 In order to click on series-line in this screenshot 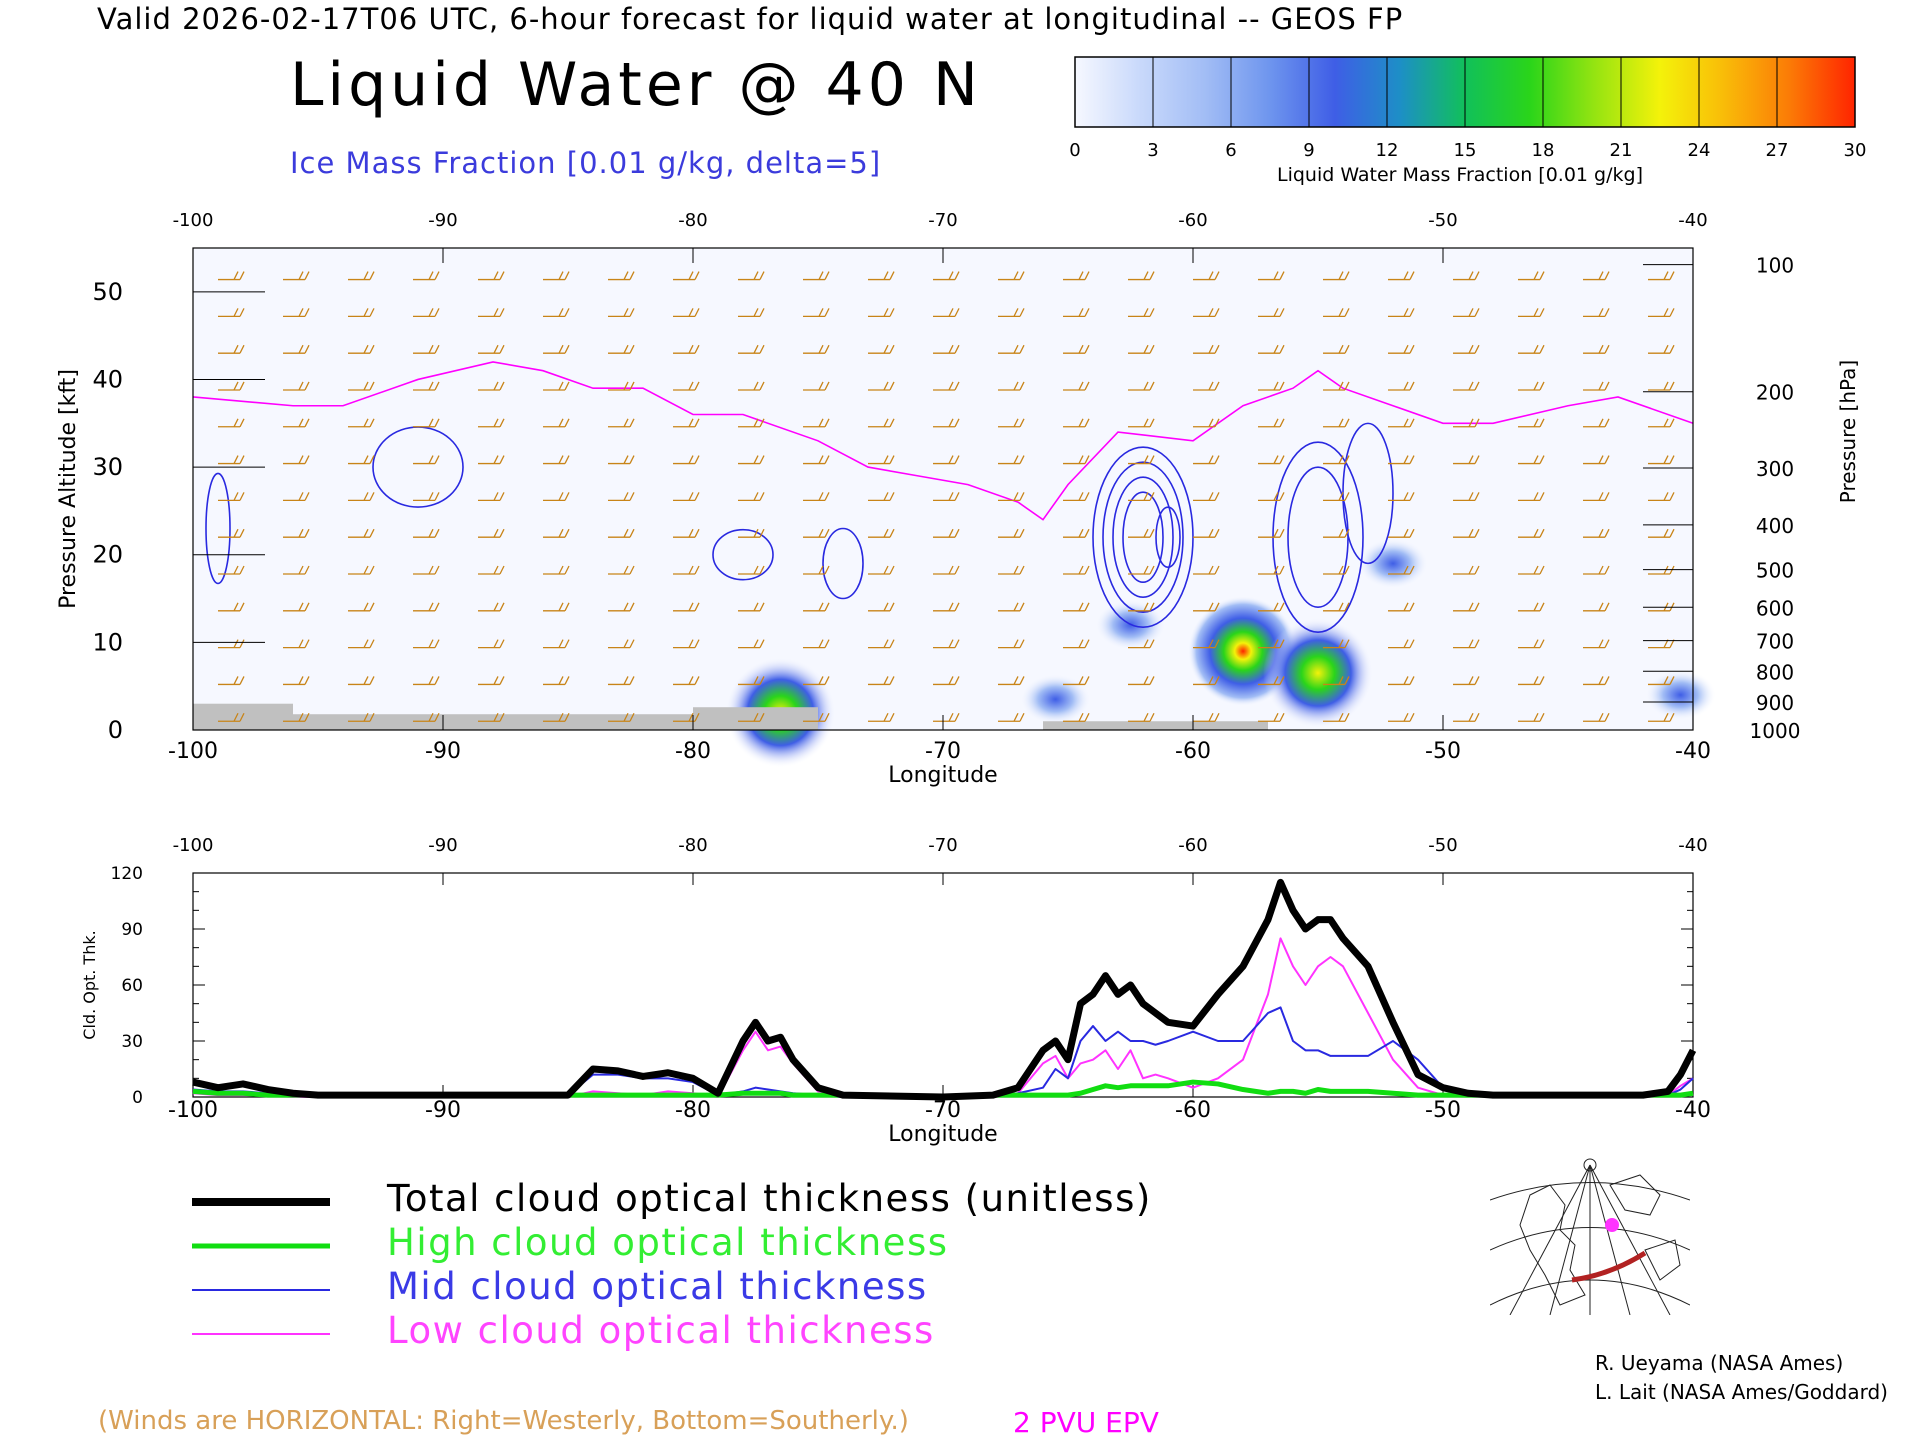, I will do `click(944, 989)`.